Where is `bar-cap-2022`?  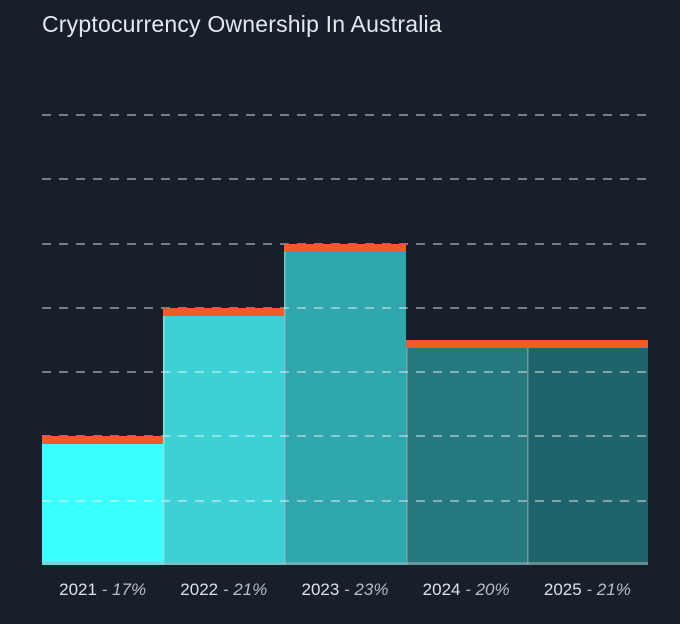
bar-cap-2022 is located at coordinates (224, 311).